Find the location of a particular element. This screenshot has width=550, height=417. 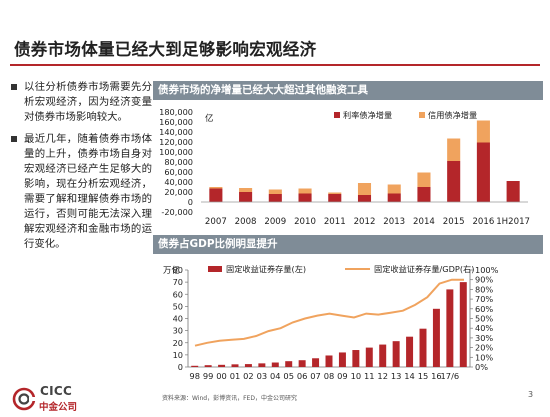

chart1-x-tick-label: 2011 is located at coordinates (335, 222).